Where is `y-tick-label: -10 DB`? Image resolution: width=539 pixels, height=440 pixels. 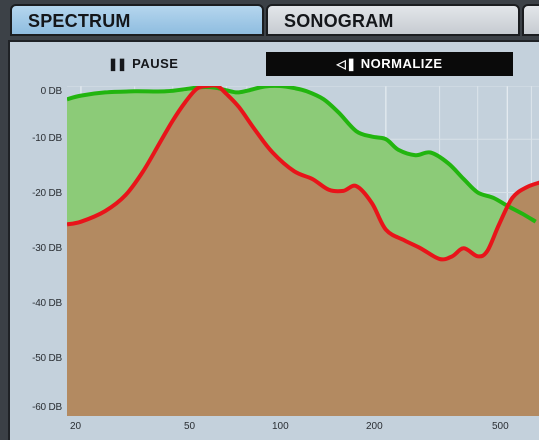
y-tick-label: -10 DB is located at coordinates (47, 138).